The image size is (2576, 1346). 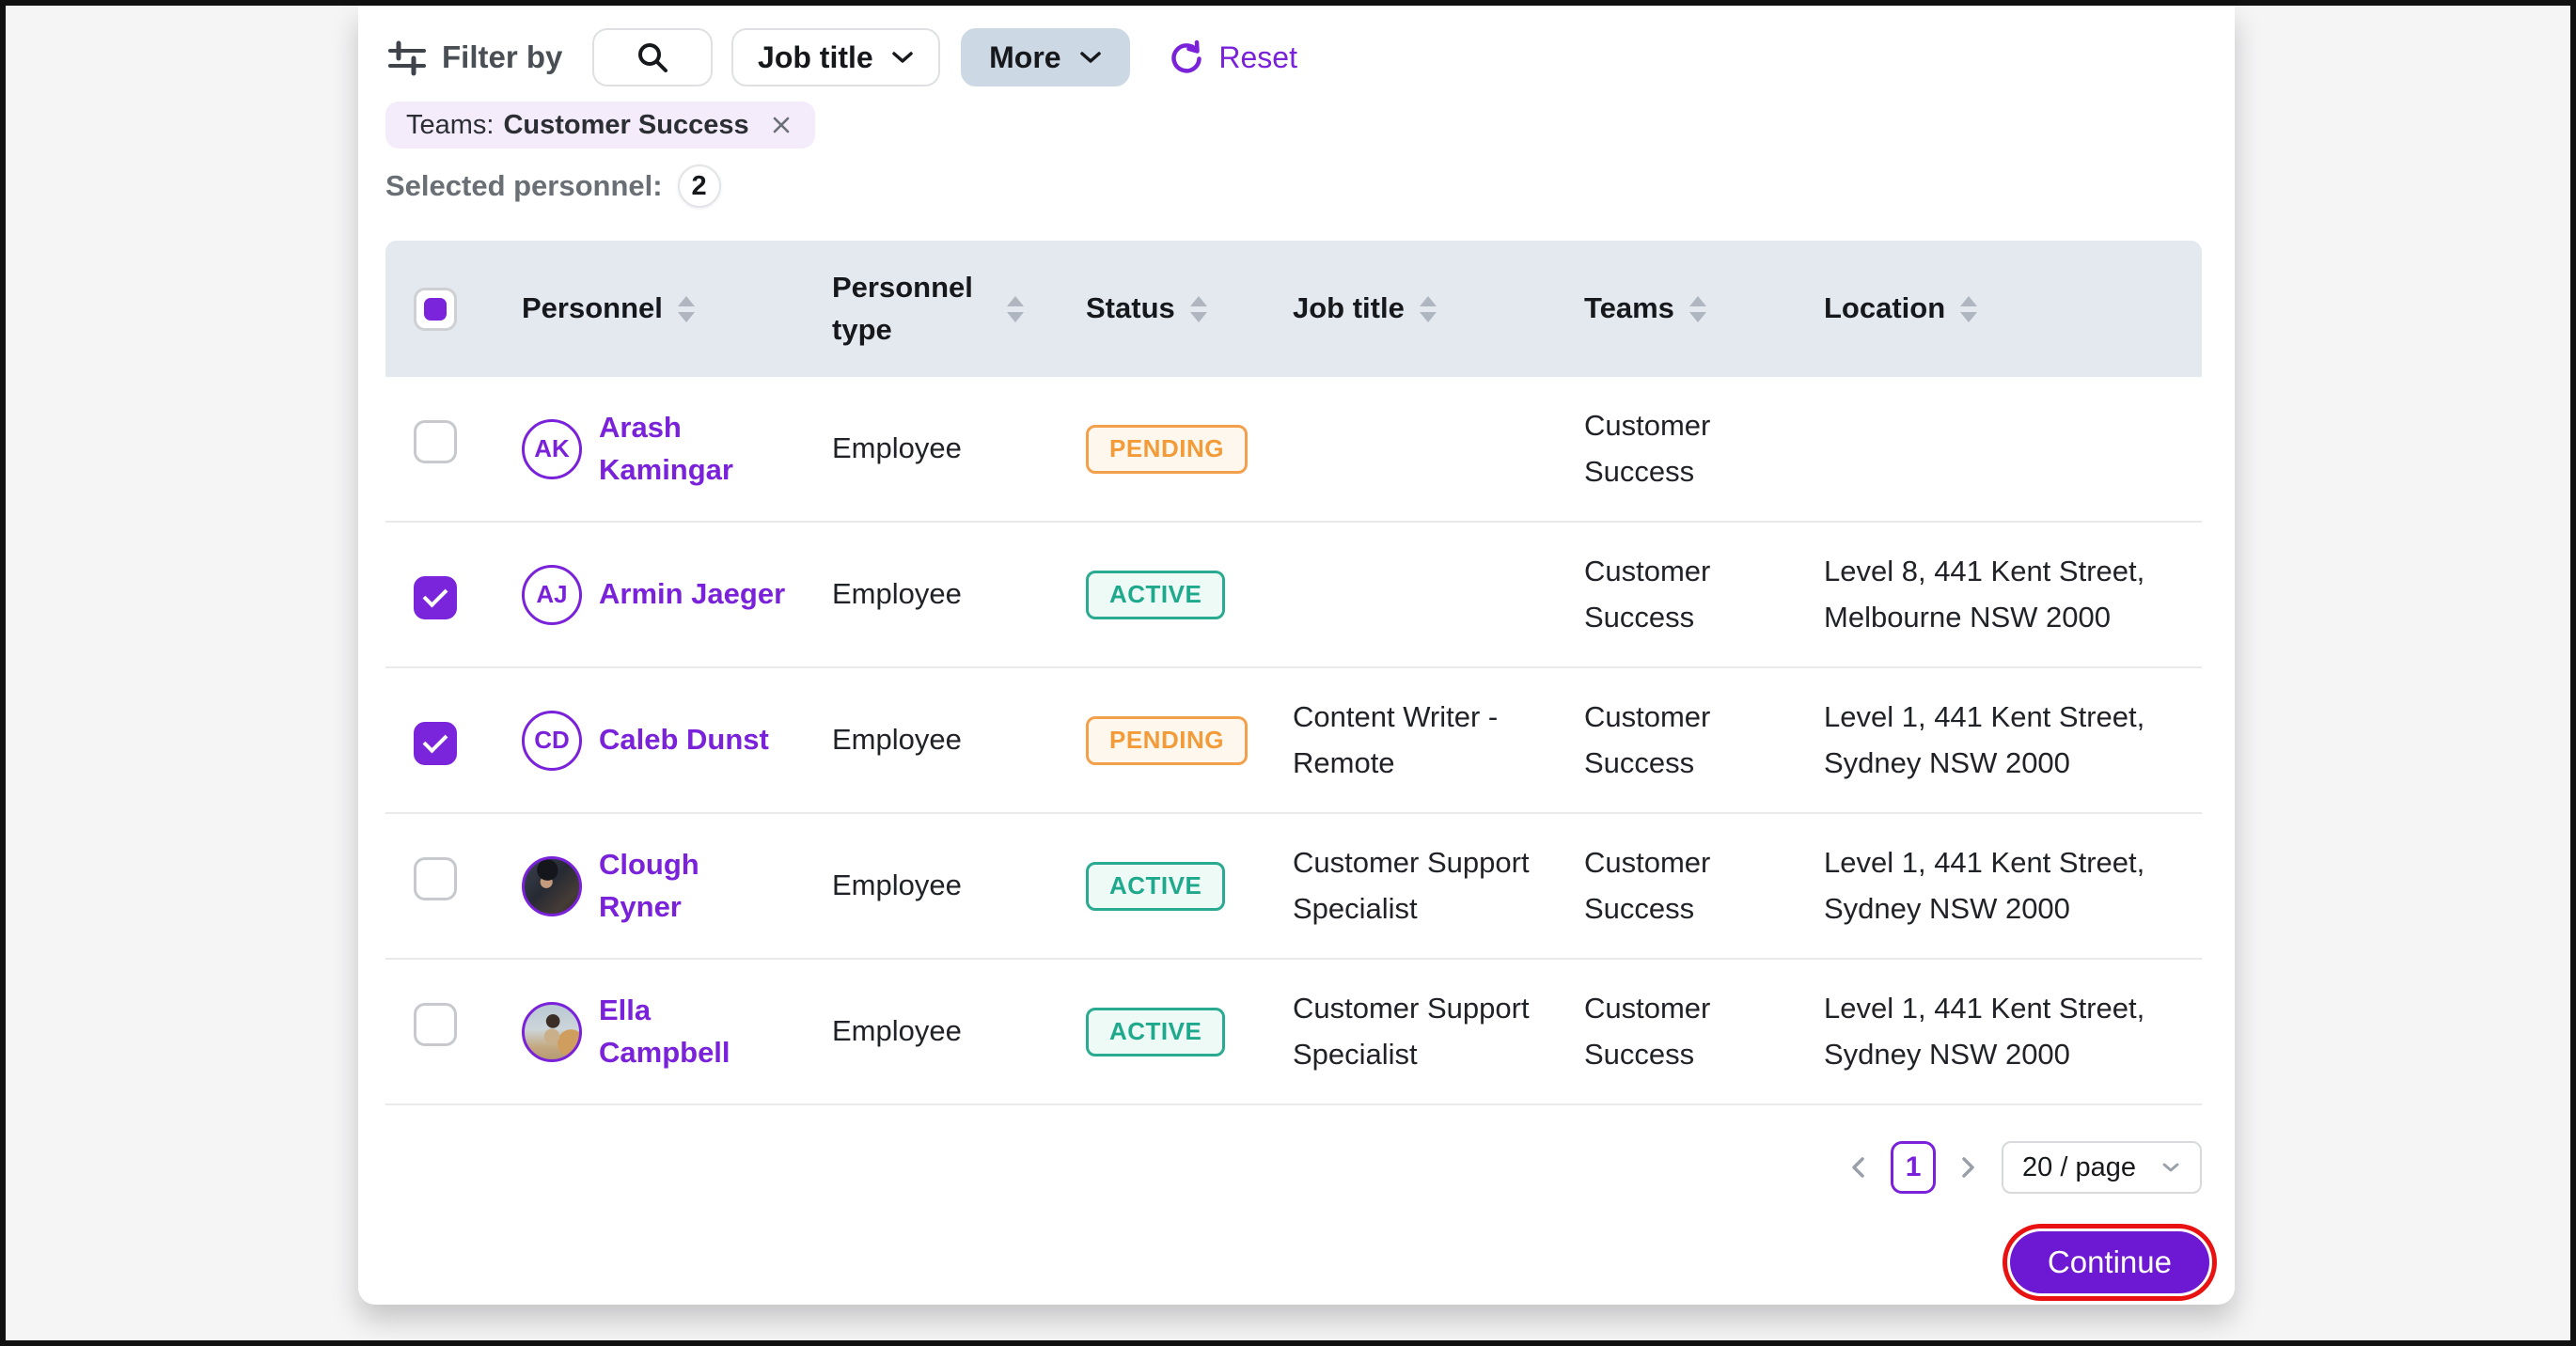 What do you see at coordinates (1257, 56) in the screenshot?
I see `reset-label: Reset` at bounding box center [1257, 56].